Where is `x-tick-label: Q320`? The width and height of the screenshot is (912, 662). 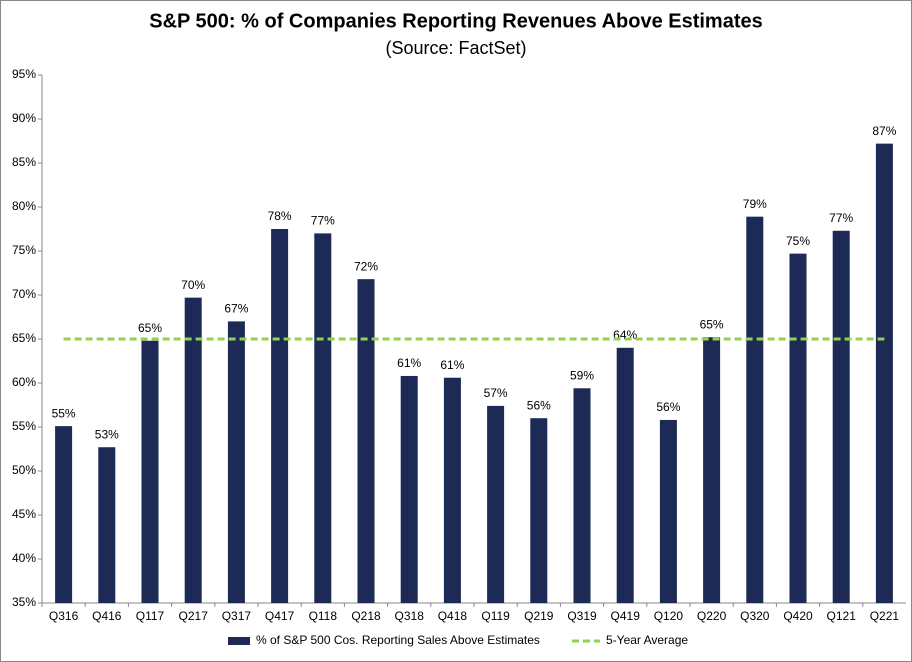
x-tick-label: Q320 is located at coordinates (755, 616).